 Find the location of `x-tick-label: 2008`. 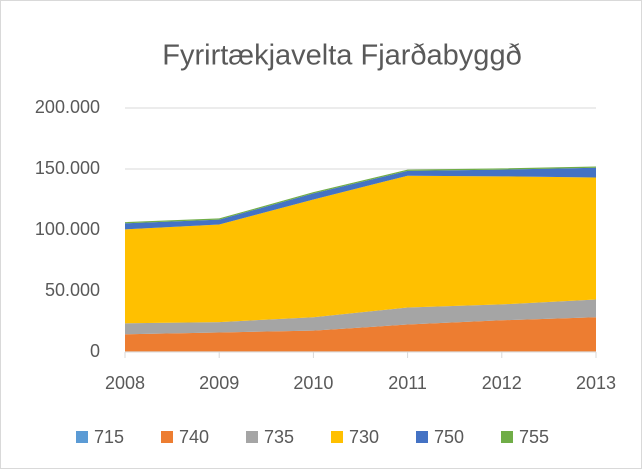

x-tick-label: 2008 is located at coordinates (125, 383).